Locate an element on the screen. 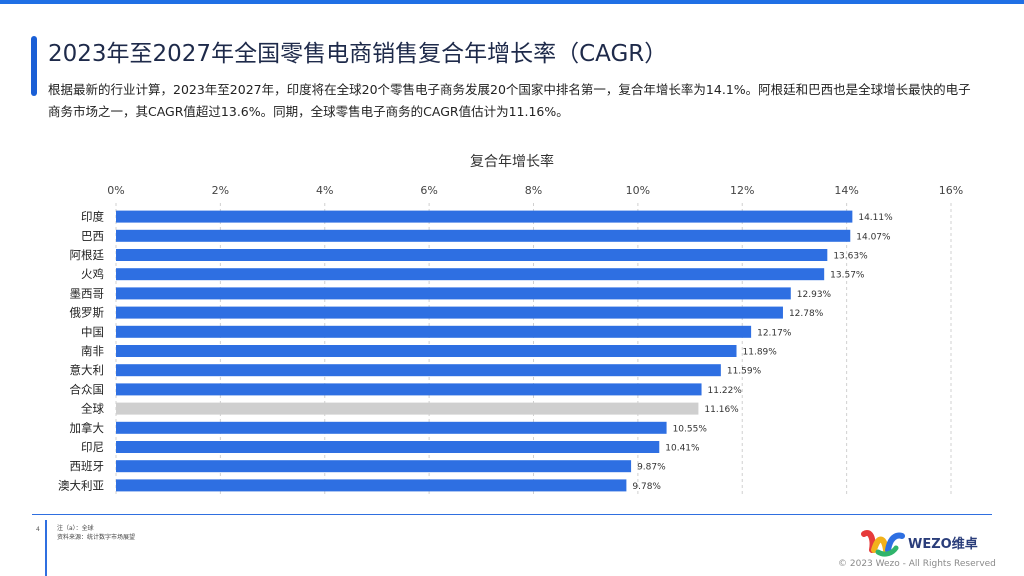  data-label: 12.78% is located at coordinates (806, 314).